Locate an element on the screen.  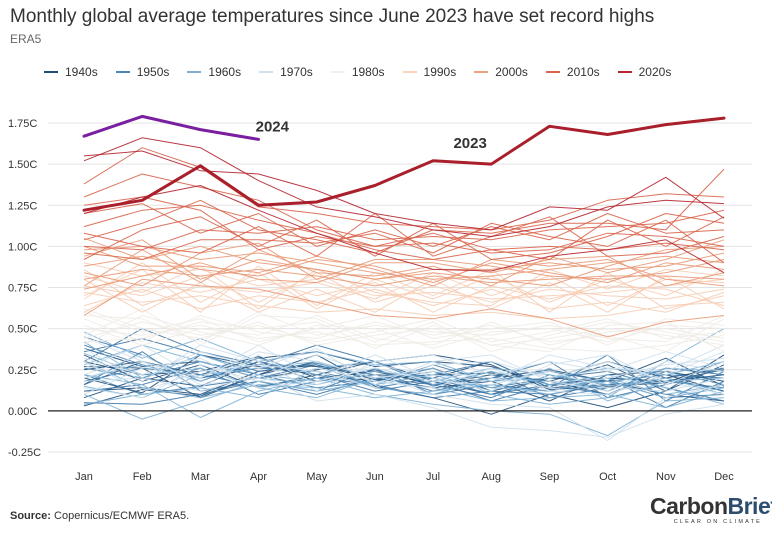
highlight-line-2024 is located at coordinates (171, 127).